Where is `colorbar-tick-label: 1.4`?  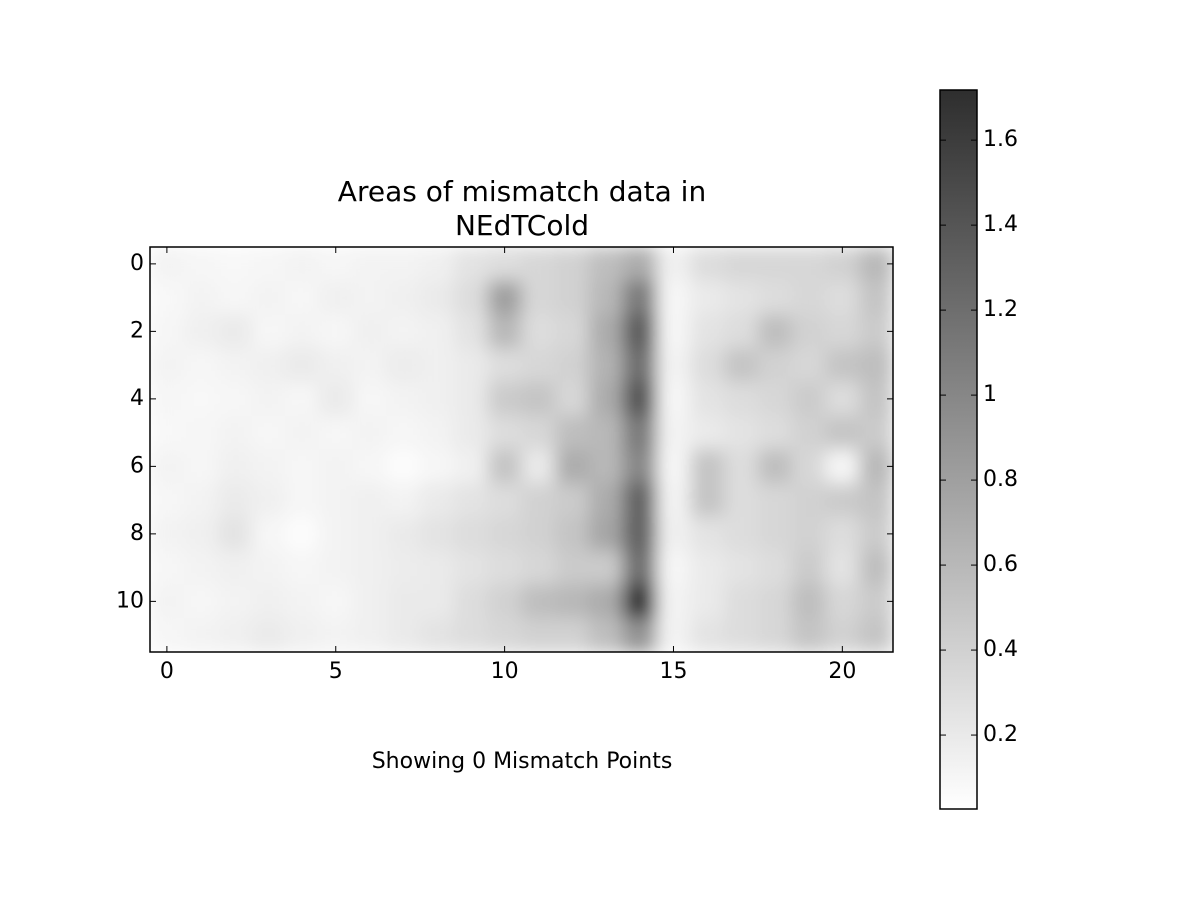
colorbar-tick-label: 1.4 is located at coordinates (1000, 224).